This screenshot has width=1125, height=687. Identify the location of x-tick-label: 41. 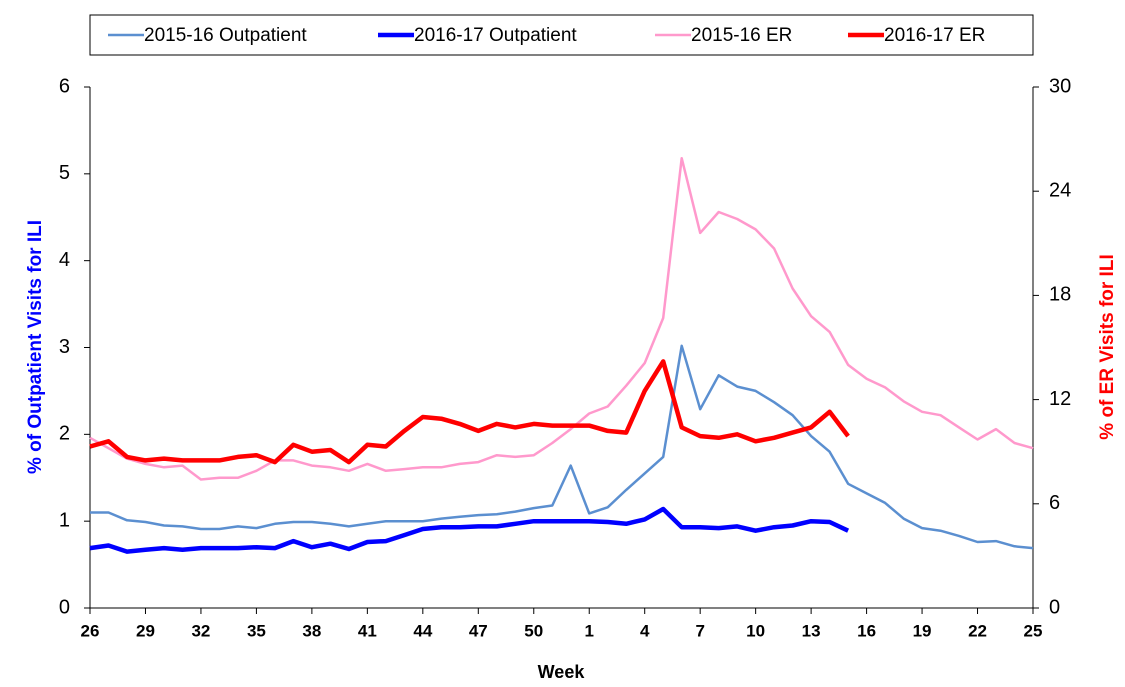
(367, 630).